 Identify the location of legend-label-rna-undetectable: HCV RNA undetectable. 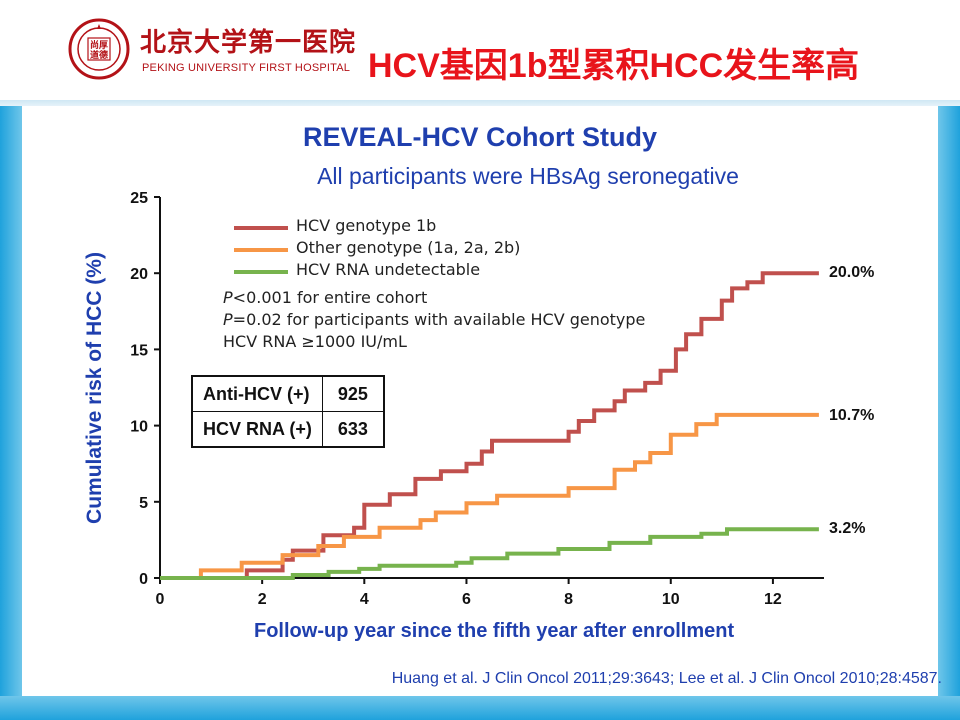
(388, 269).